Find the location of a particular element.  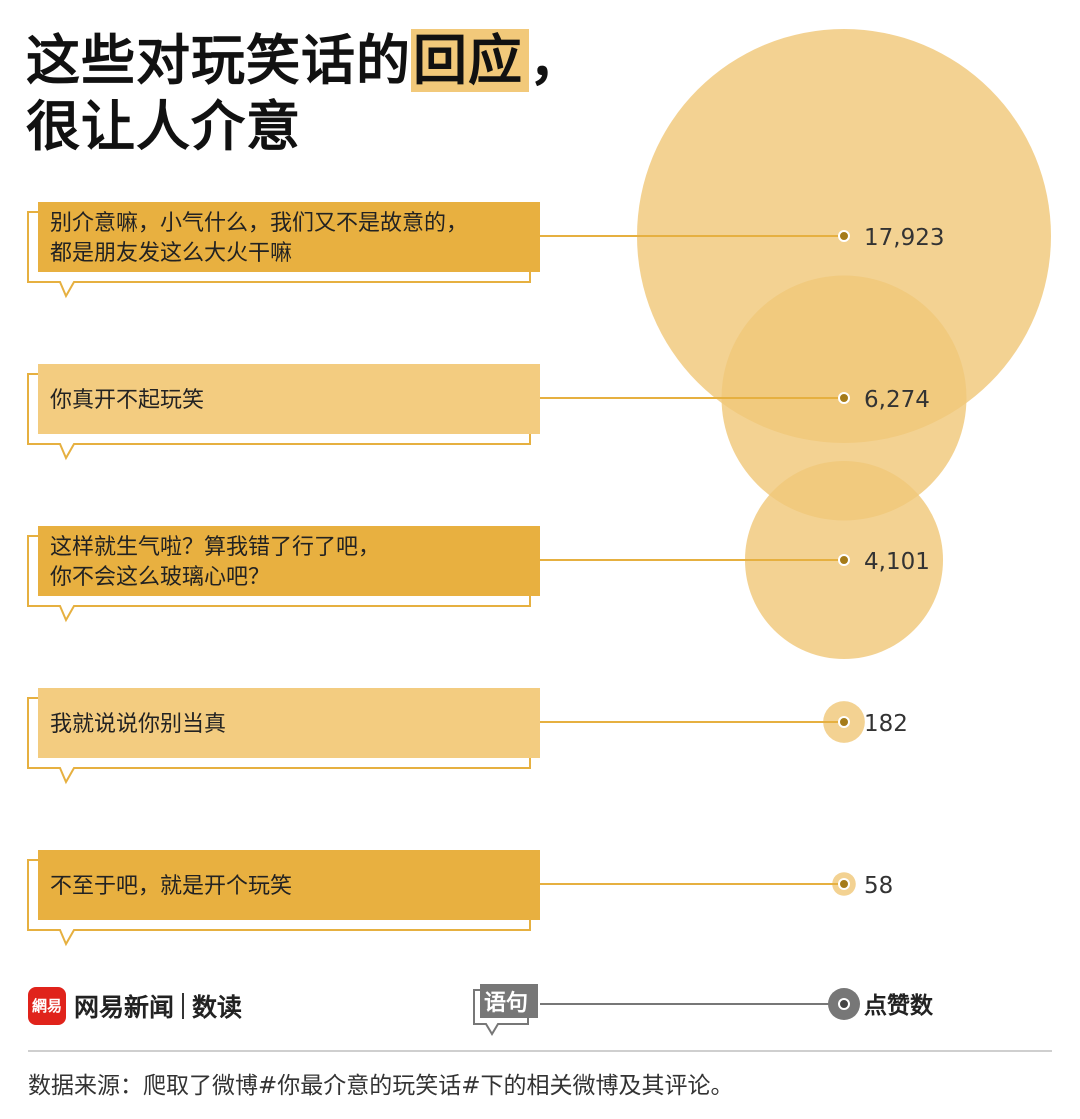

category-label-line: 都是朋友发这么大火干嘛 is located at coordinates (171, 253).